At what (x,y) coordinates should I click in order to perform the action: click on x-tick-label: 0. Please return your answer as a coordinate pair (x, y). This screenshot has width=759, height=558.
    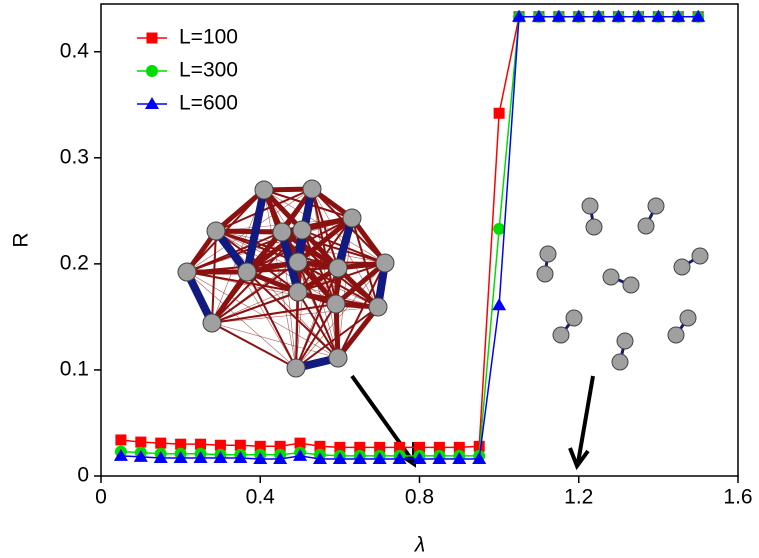
    Looking at the image, I should click on (101, 497).